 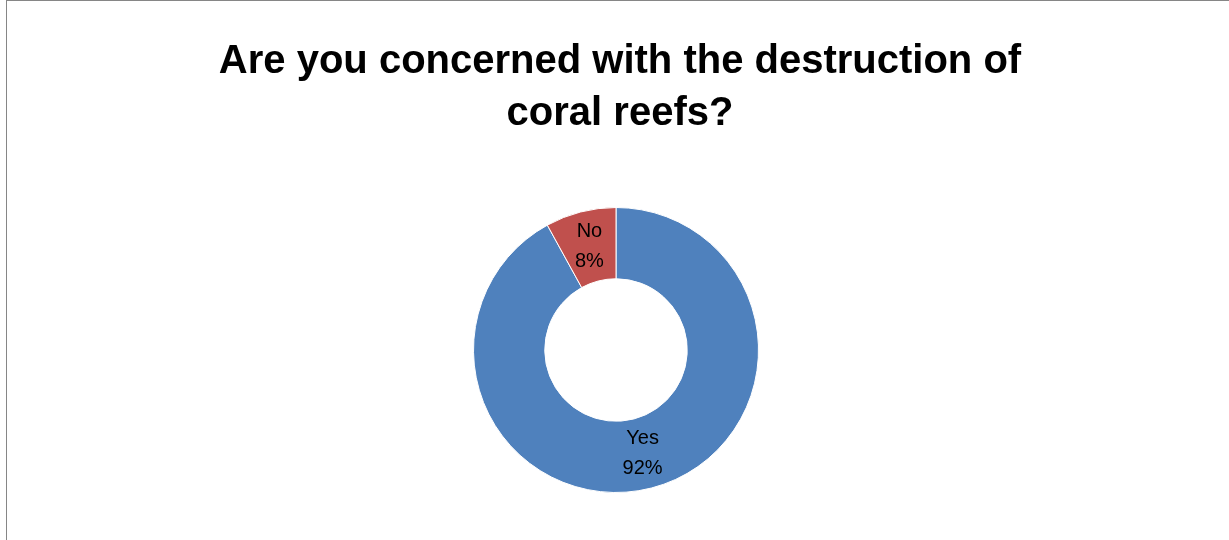 What do you see at coordinates (589, 260) in the screenshot?
I see `data-label: 8%` at bounding box center [589, 260].